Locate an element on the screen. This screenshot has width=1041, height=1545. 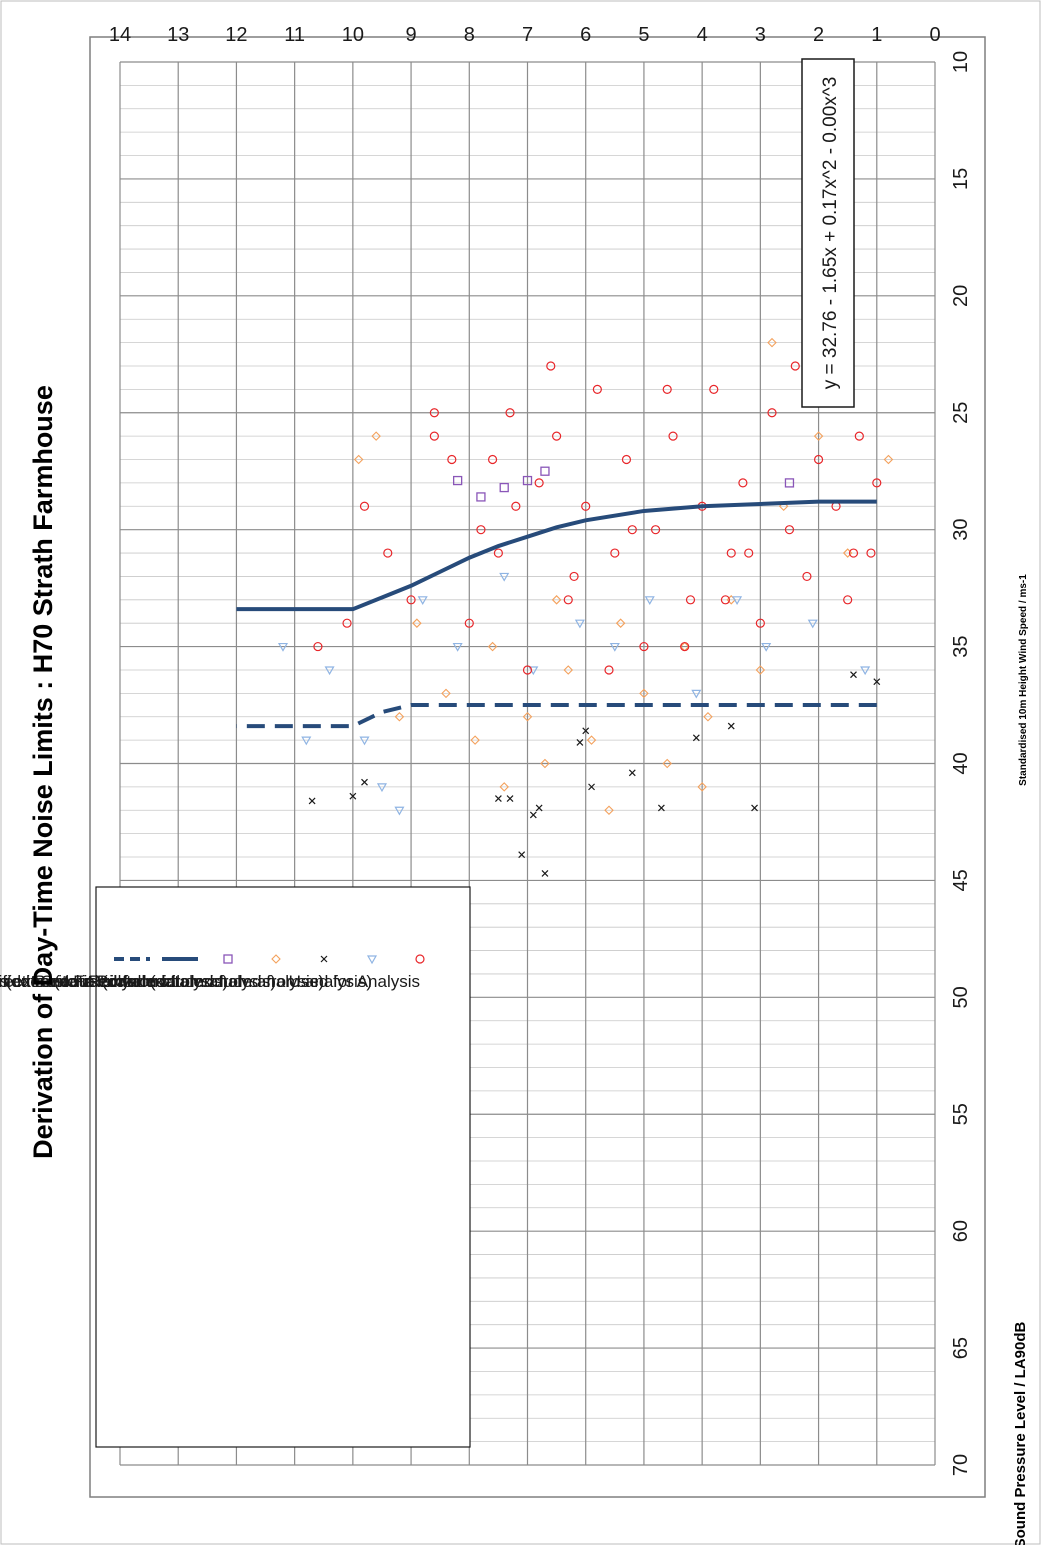
x-tick-label: 11 is located at coordinates (294, 35).